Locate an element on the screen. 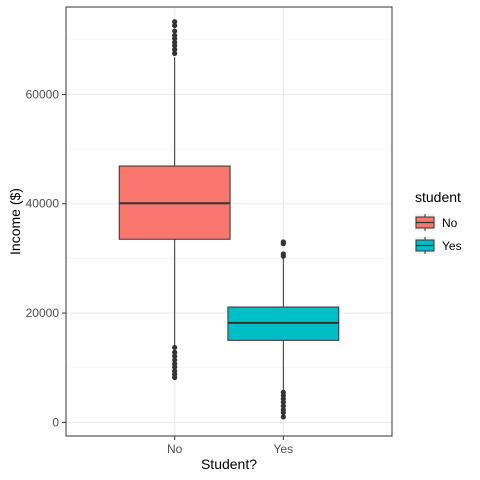 The height and width of the screenshot is (480, 480). legend-label: No is located at coordinates (450, 223).